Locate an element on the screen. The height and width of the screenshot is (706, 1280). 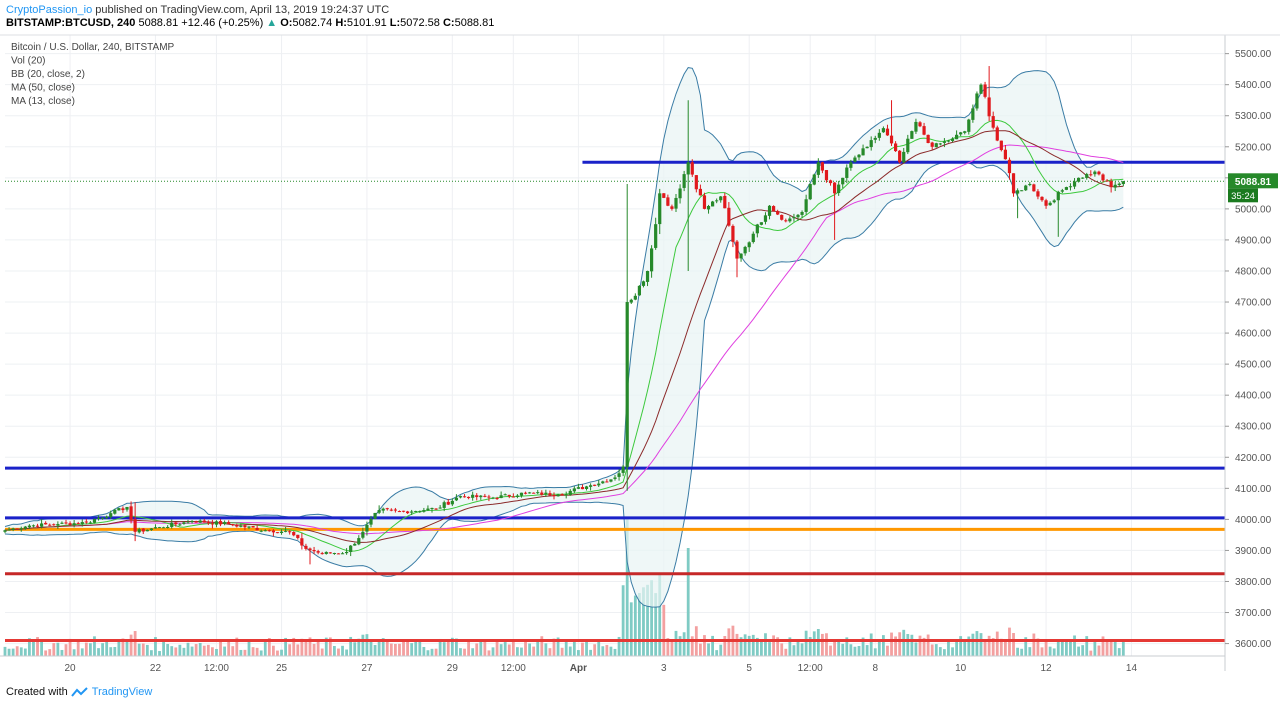
x-tick-label: 12:00 is located at coordinates (513, 668).